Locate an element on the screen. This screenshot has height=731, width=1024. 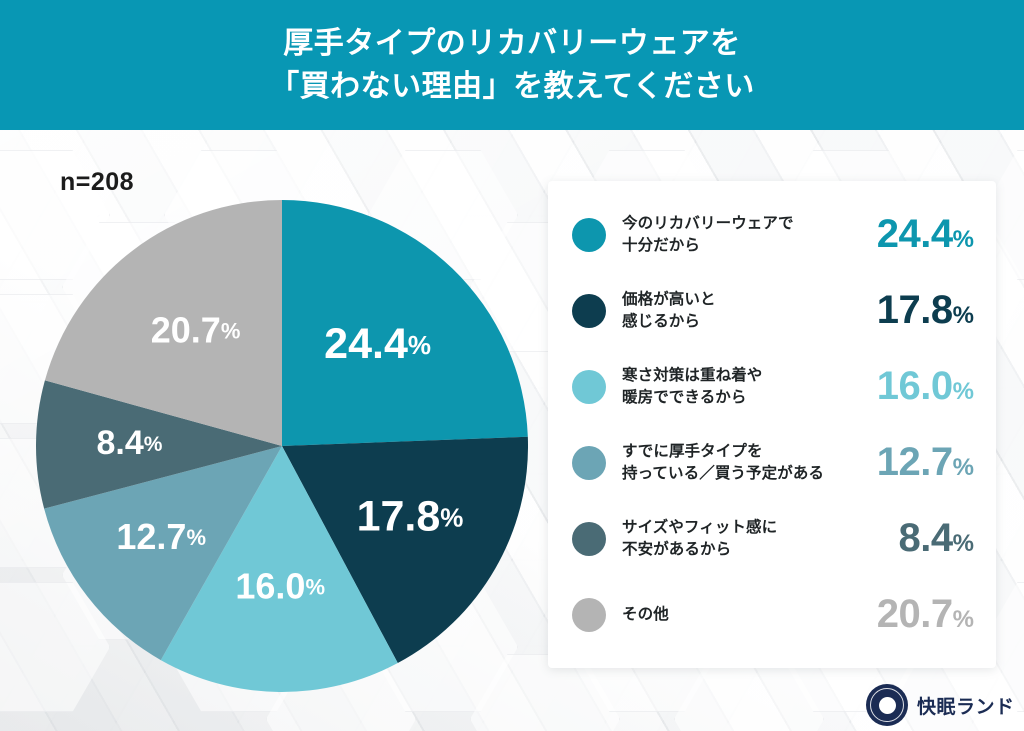
legend-value-number: 20.7 is located at coordinates (914, 614).